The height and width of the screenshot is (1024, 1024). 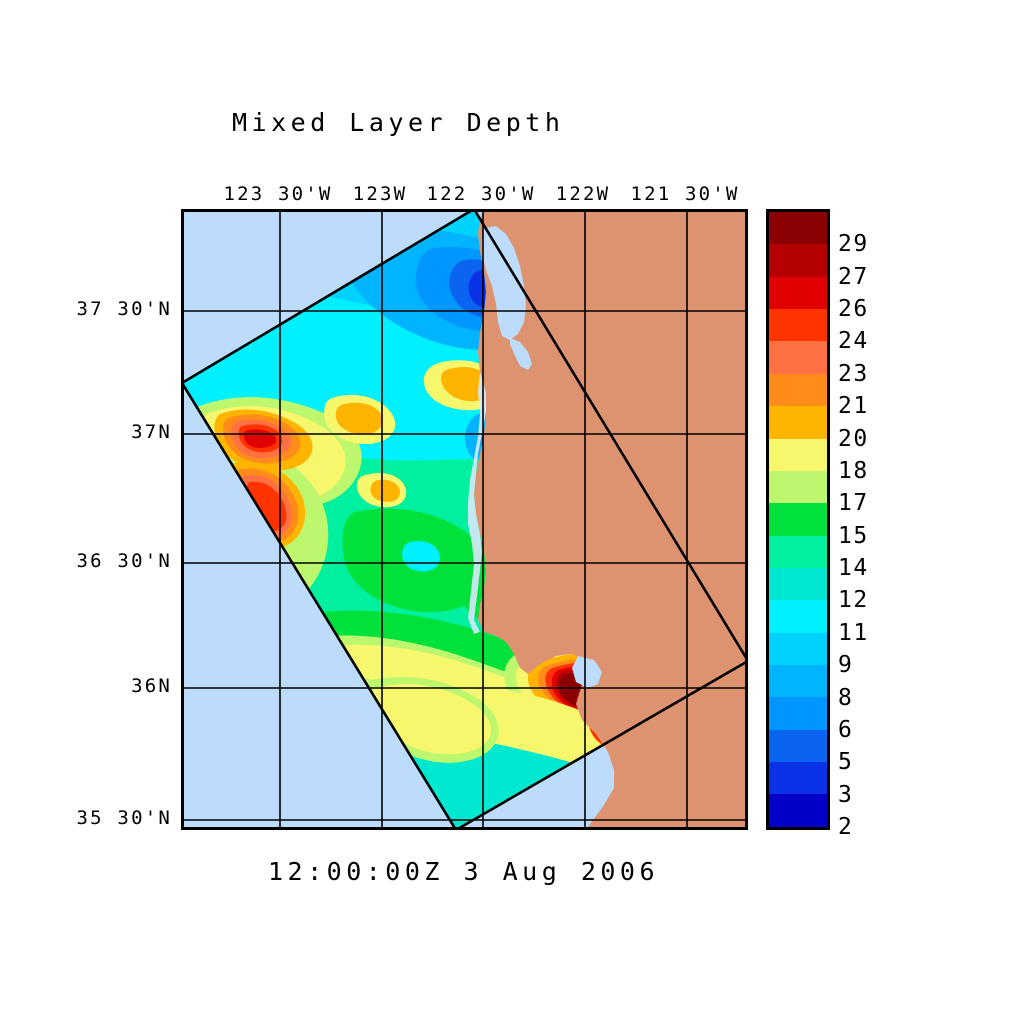 What do you see at coordinates (846, 827) in the screenshot?
I see `colorbar-tick-2: 2` at bounding box center [846, 827].